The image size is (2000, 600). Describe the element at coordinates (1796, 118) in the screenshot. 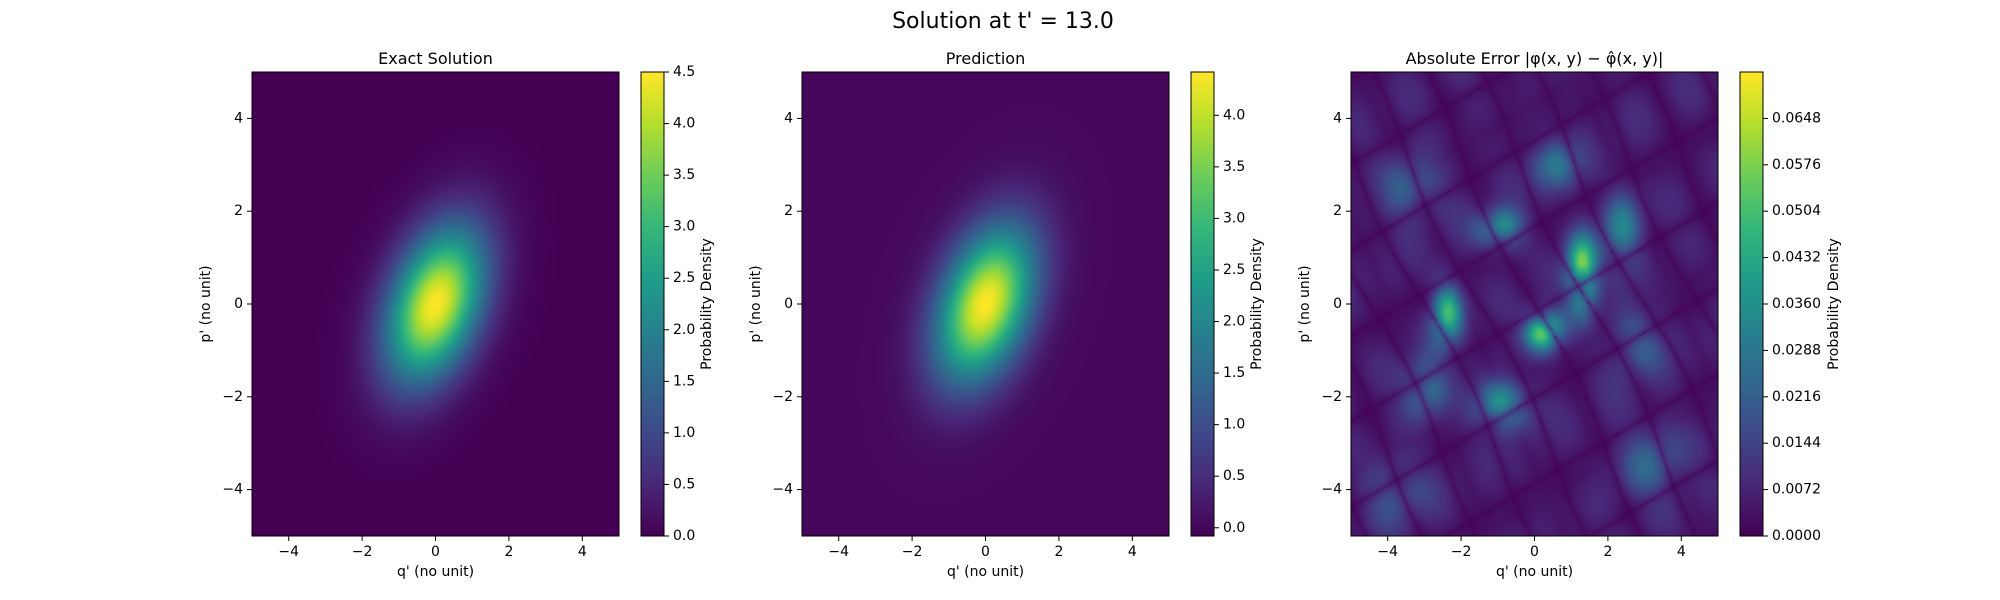

I see `colorbar-tick-label: 0.0648` at that location.